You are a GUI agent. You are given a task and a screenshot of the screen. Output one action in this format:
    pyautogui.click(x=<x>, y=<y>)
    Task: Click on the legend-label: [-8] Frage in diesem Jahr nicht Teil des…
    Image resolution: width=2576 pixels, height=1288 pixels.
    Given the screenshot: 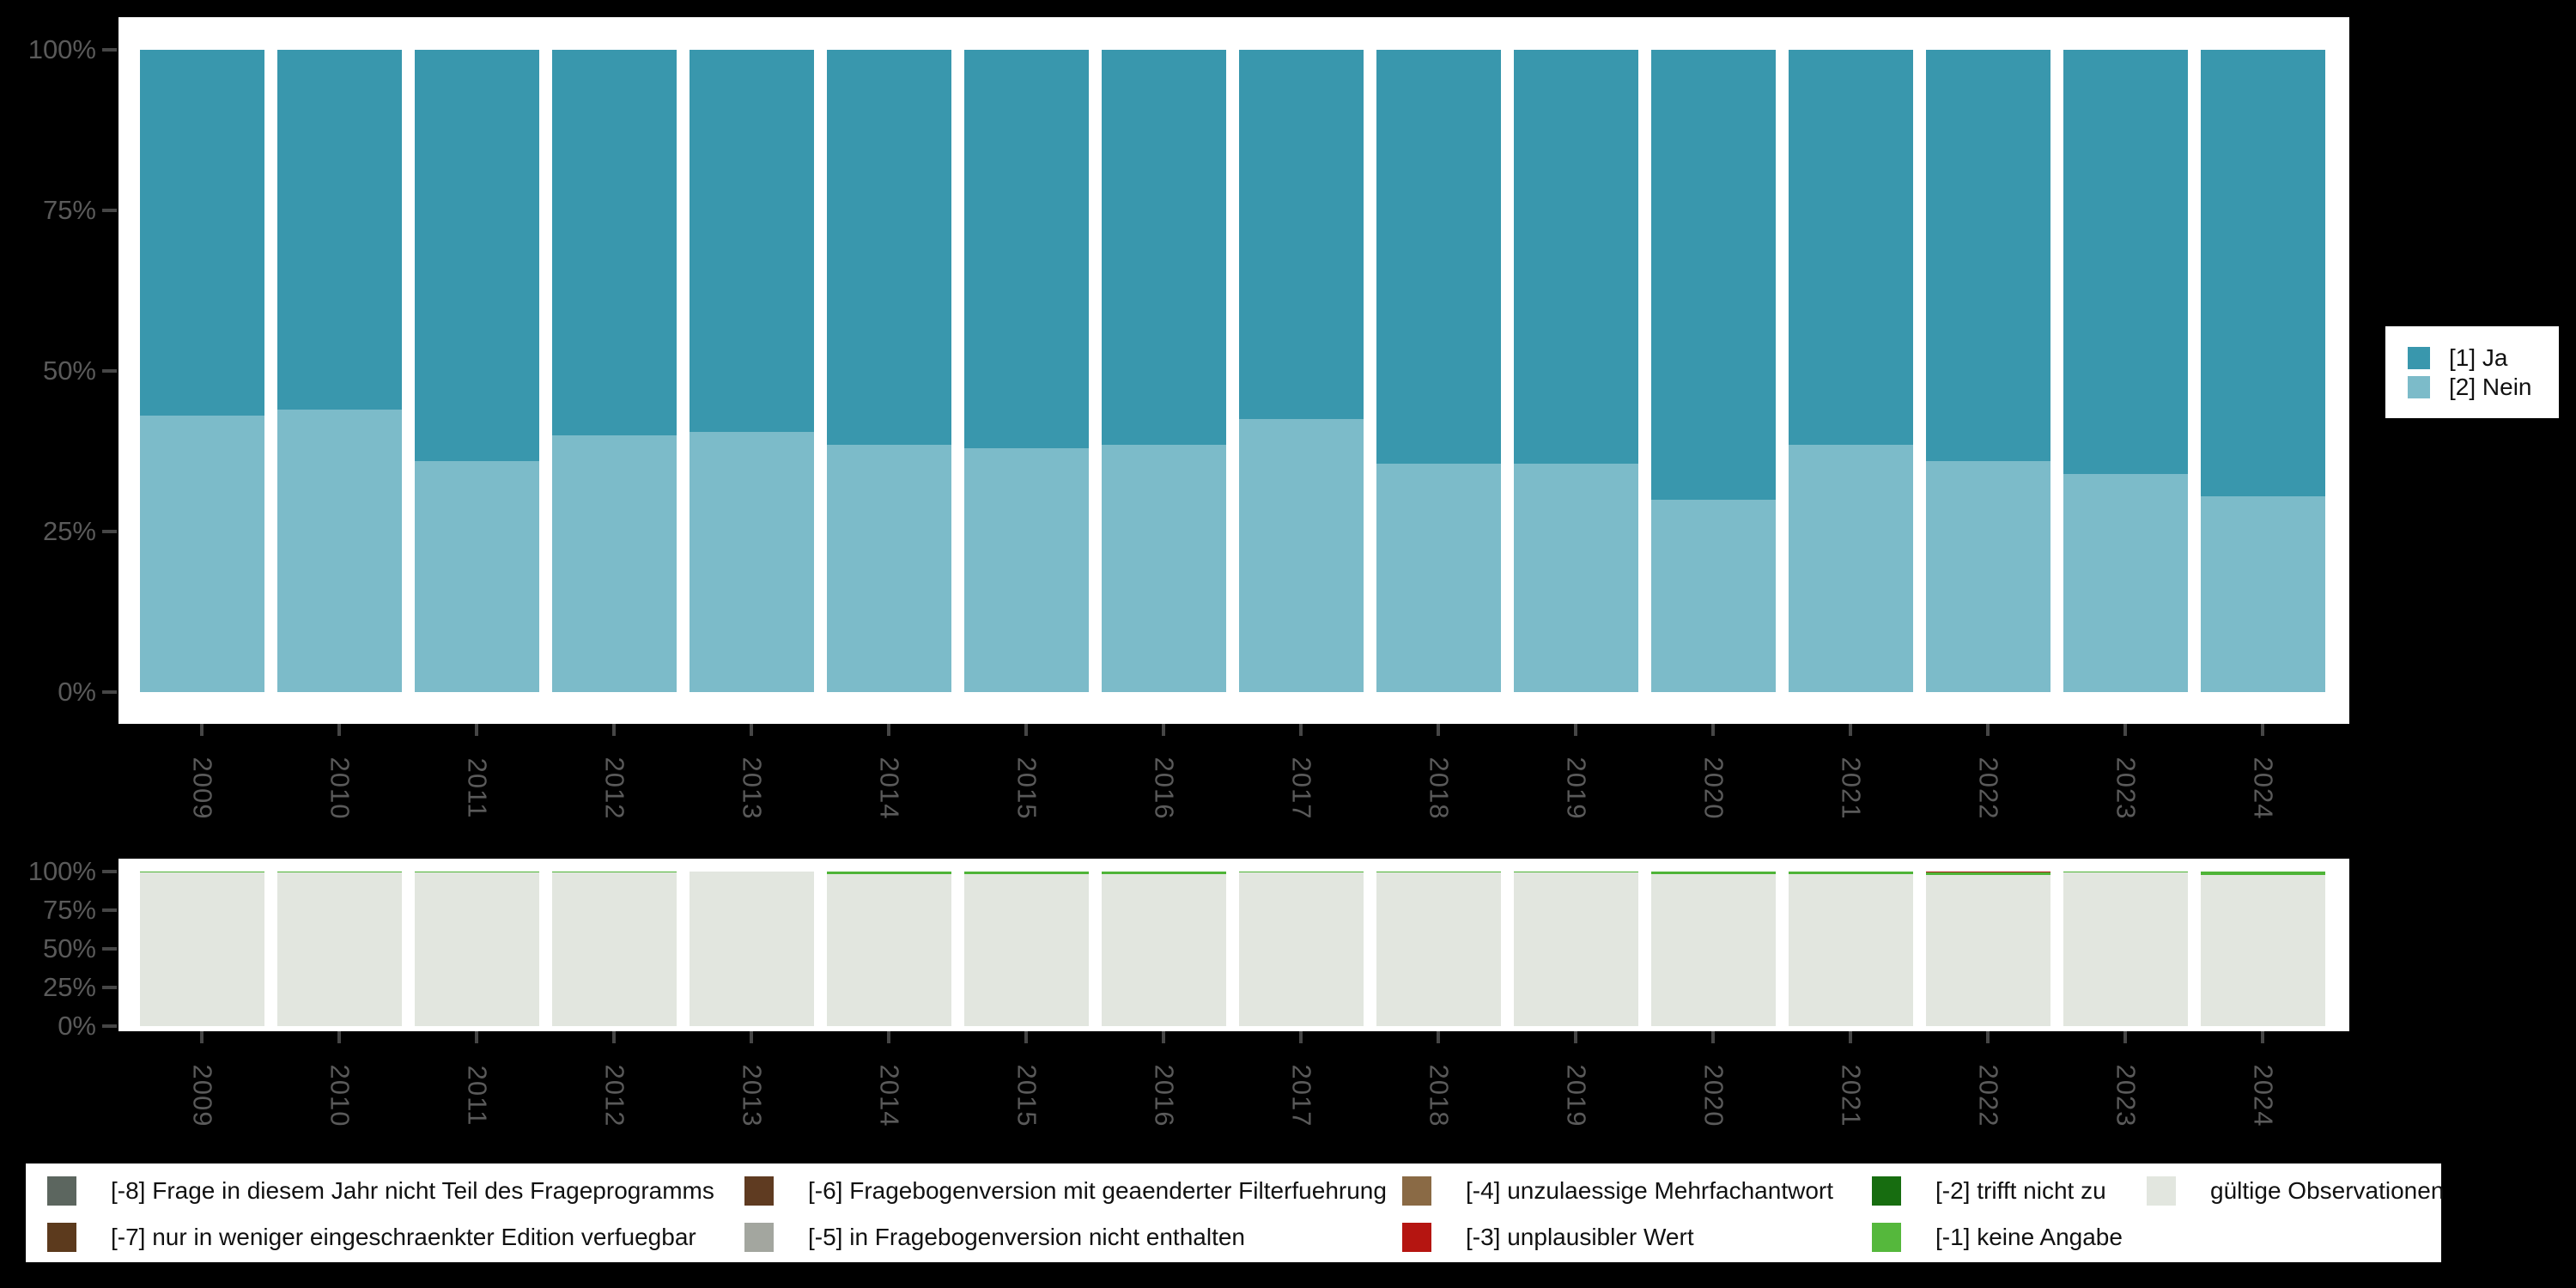 What is the action you would take?
    pyautogui.click(x=412, y=1191)
    